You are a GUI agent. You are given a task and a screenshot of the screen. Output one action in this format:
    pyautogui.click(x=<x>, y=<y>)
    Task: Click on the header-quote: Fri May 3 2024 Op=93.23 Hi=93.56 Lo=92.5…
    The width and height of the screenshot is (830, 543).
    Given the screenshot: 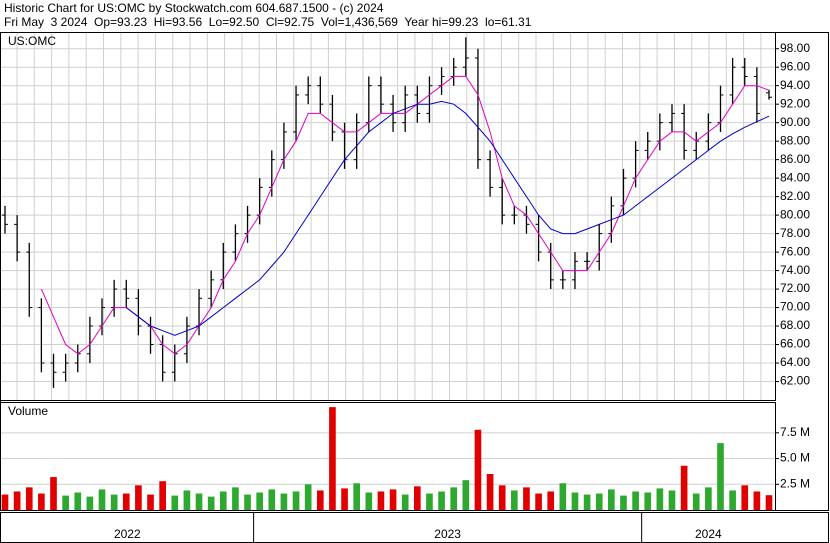 What is the action you would take?
    pyautogui.click(x=268, y=22)
    